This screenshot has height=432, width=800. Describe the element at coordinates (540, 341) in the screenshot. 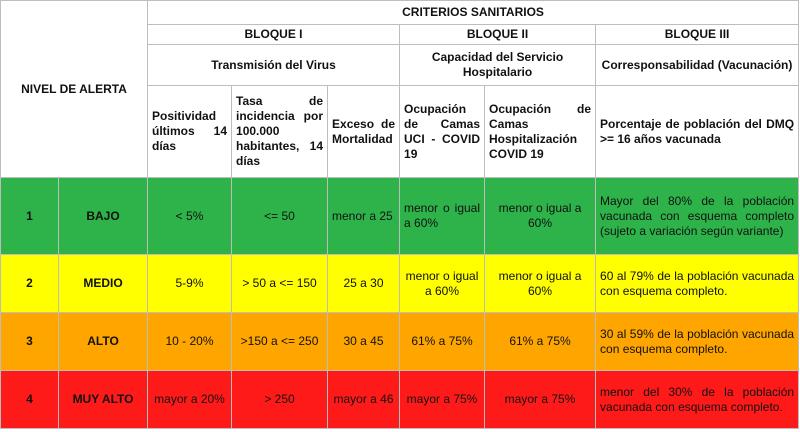

I see `cell-hospitalizacion: 61% a 75%` at that location.